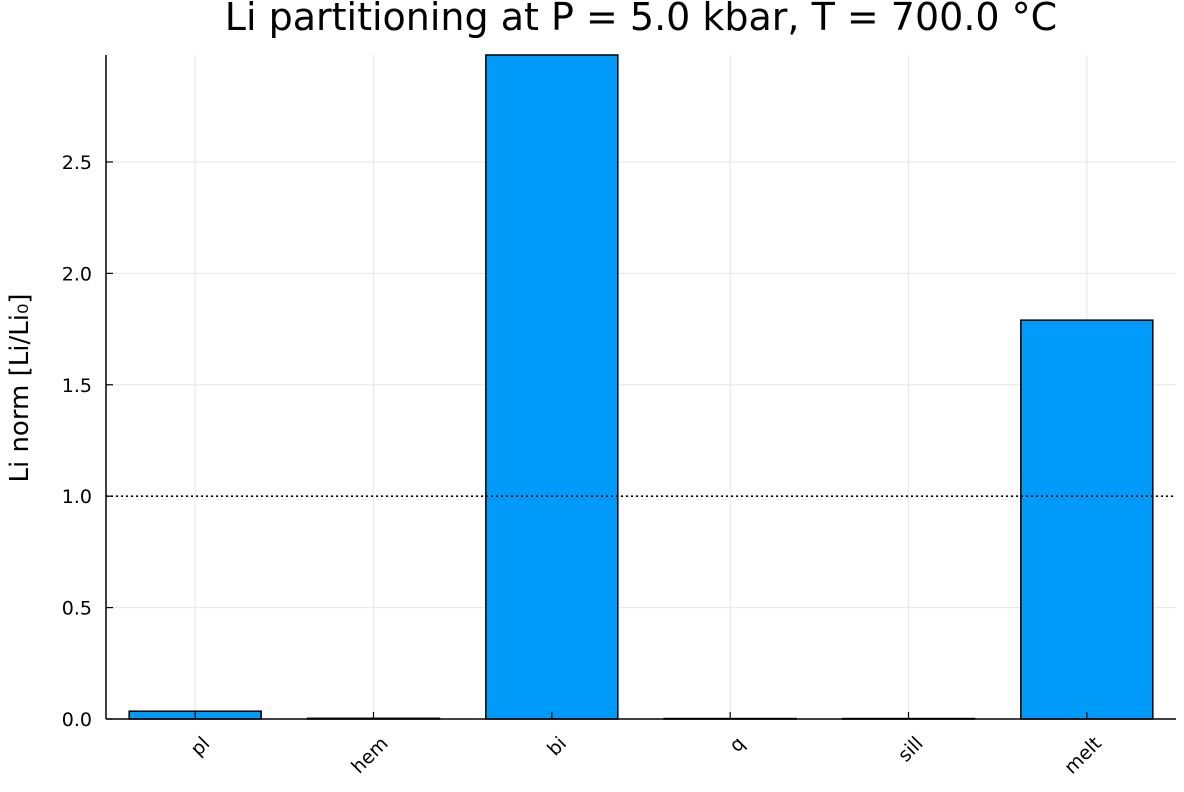 The image size is (1184, 792). Describe the element at coordinates (737, 745) in the screenshot. I see `x-tick-label: q` at that location.